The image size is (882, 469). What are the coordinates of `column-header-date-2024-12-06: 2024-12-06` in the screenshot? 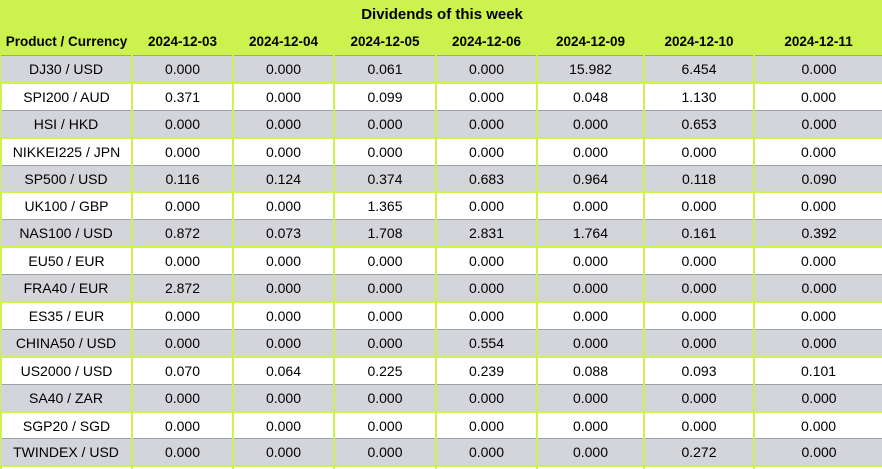 It's located at (486, 42).